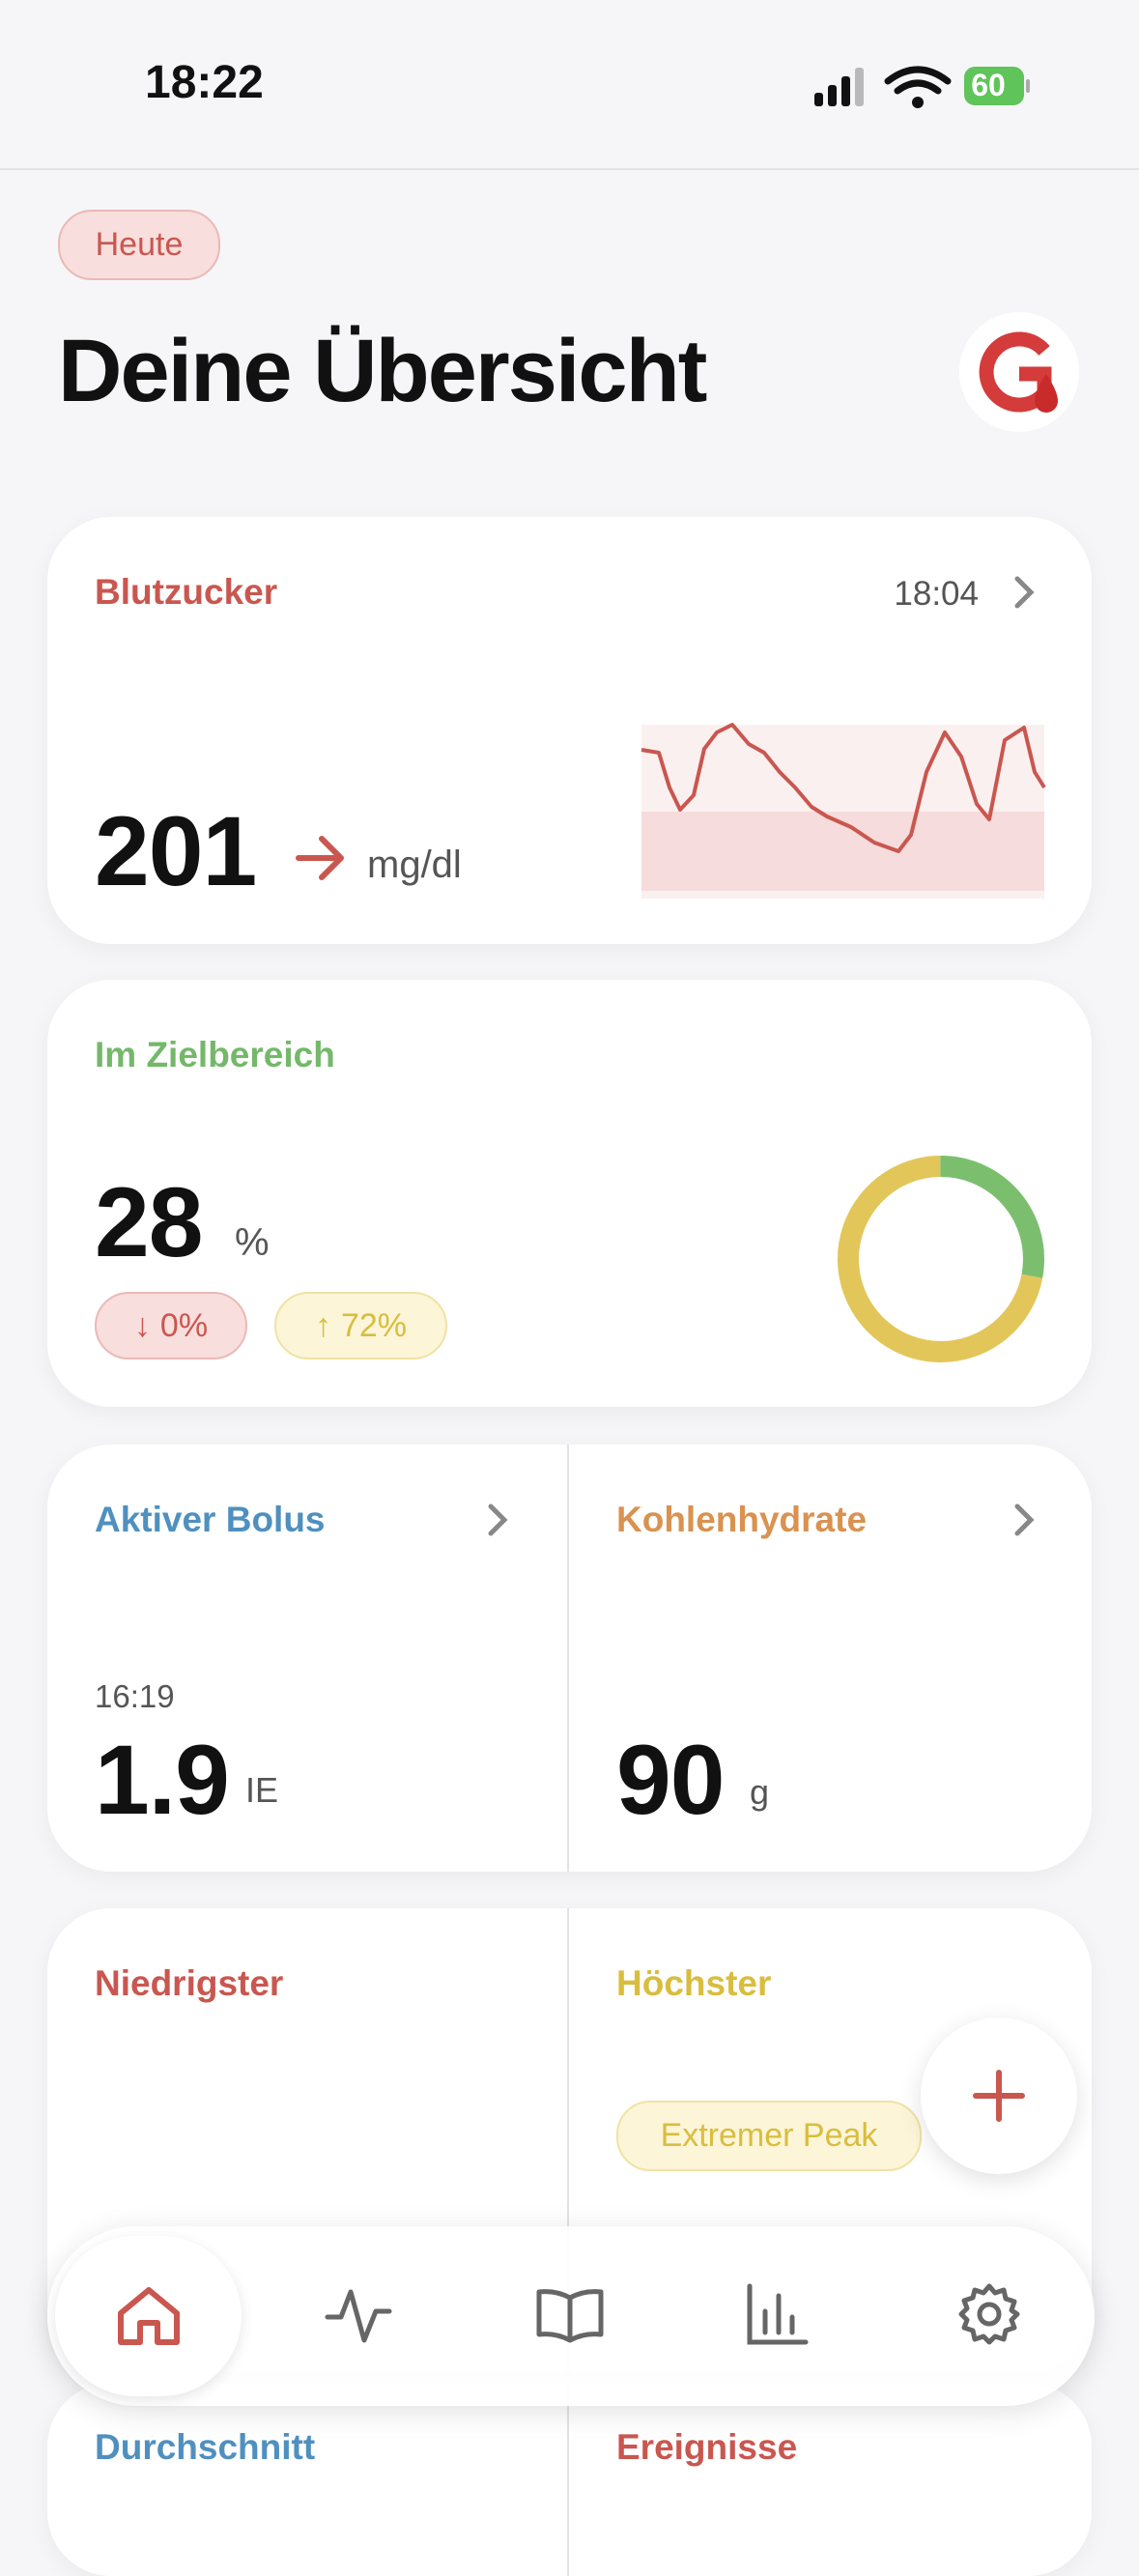 This screenshot has height=2576, width=1139. I want to click on tab-bar, so click(571, 2316).